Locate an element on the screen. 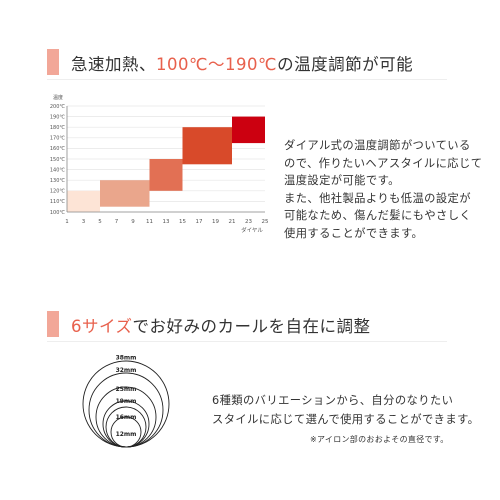 Image resolution: width=500 pixels, height=500 pixels. description-line: ので、作りたいヘアスタイルに応じて is located at coordinates (383, 163).